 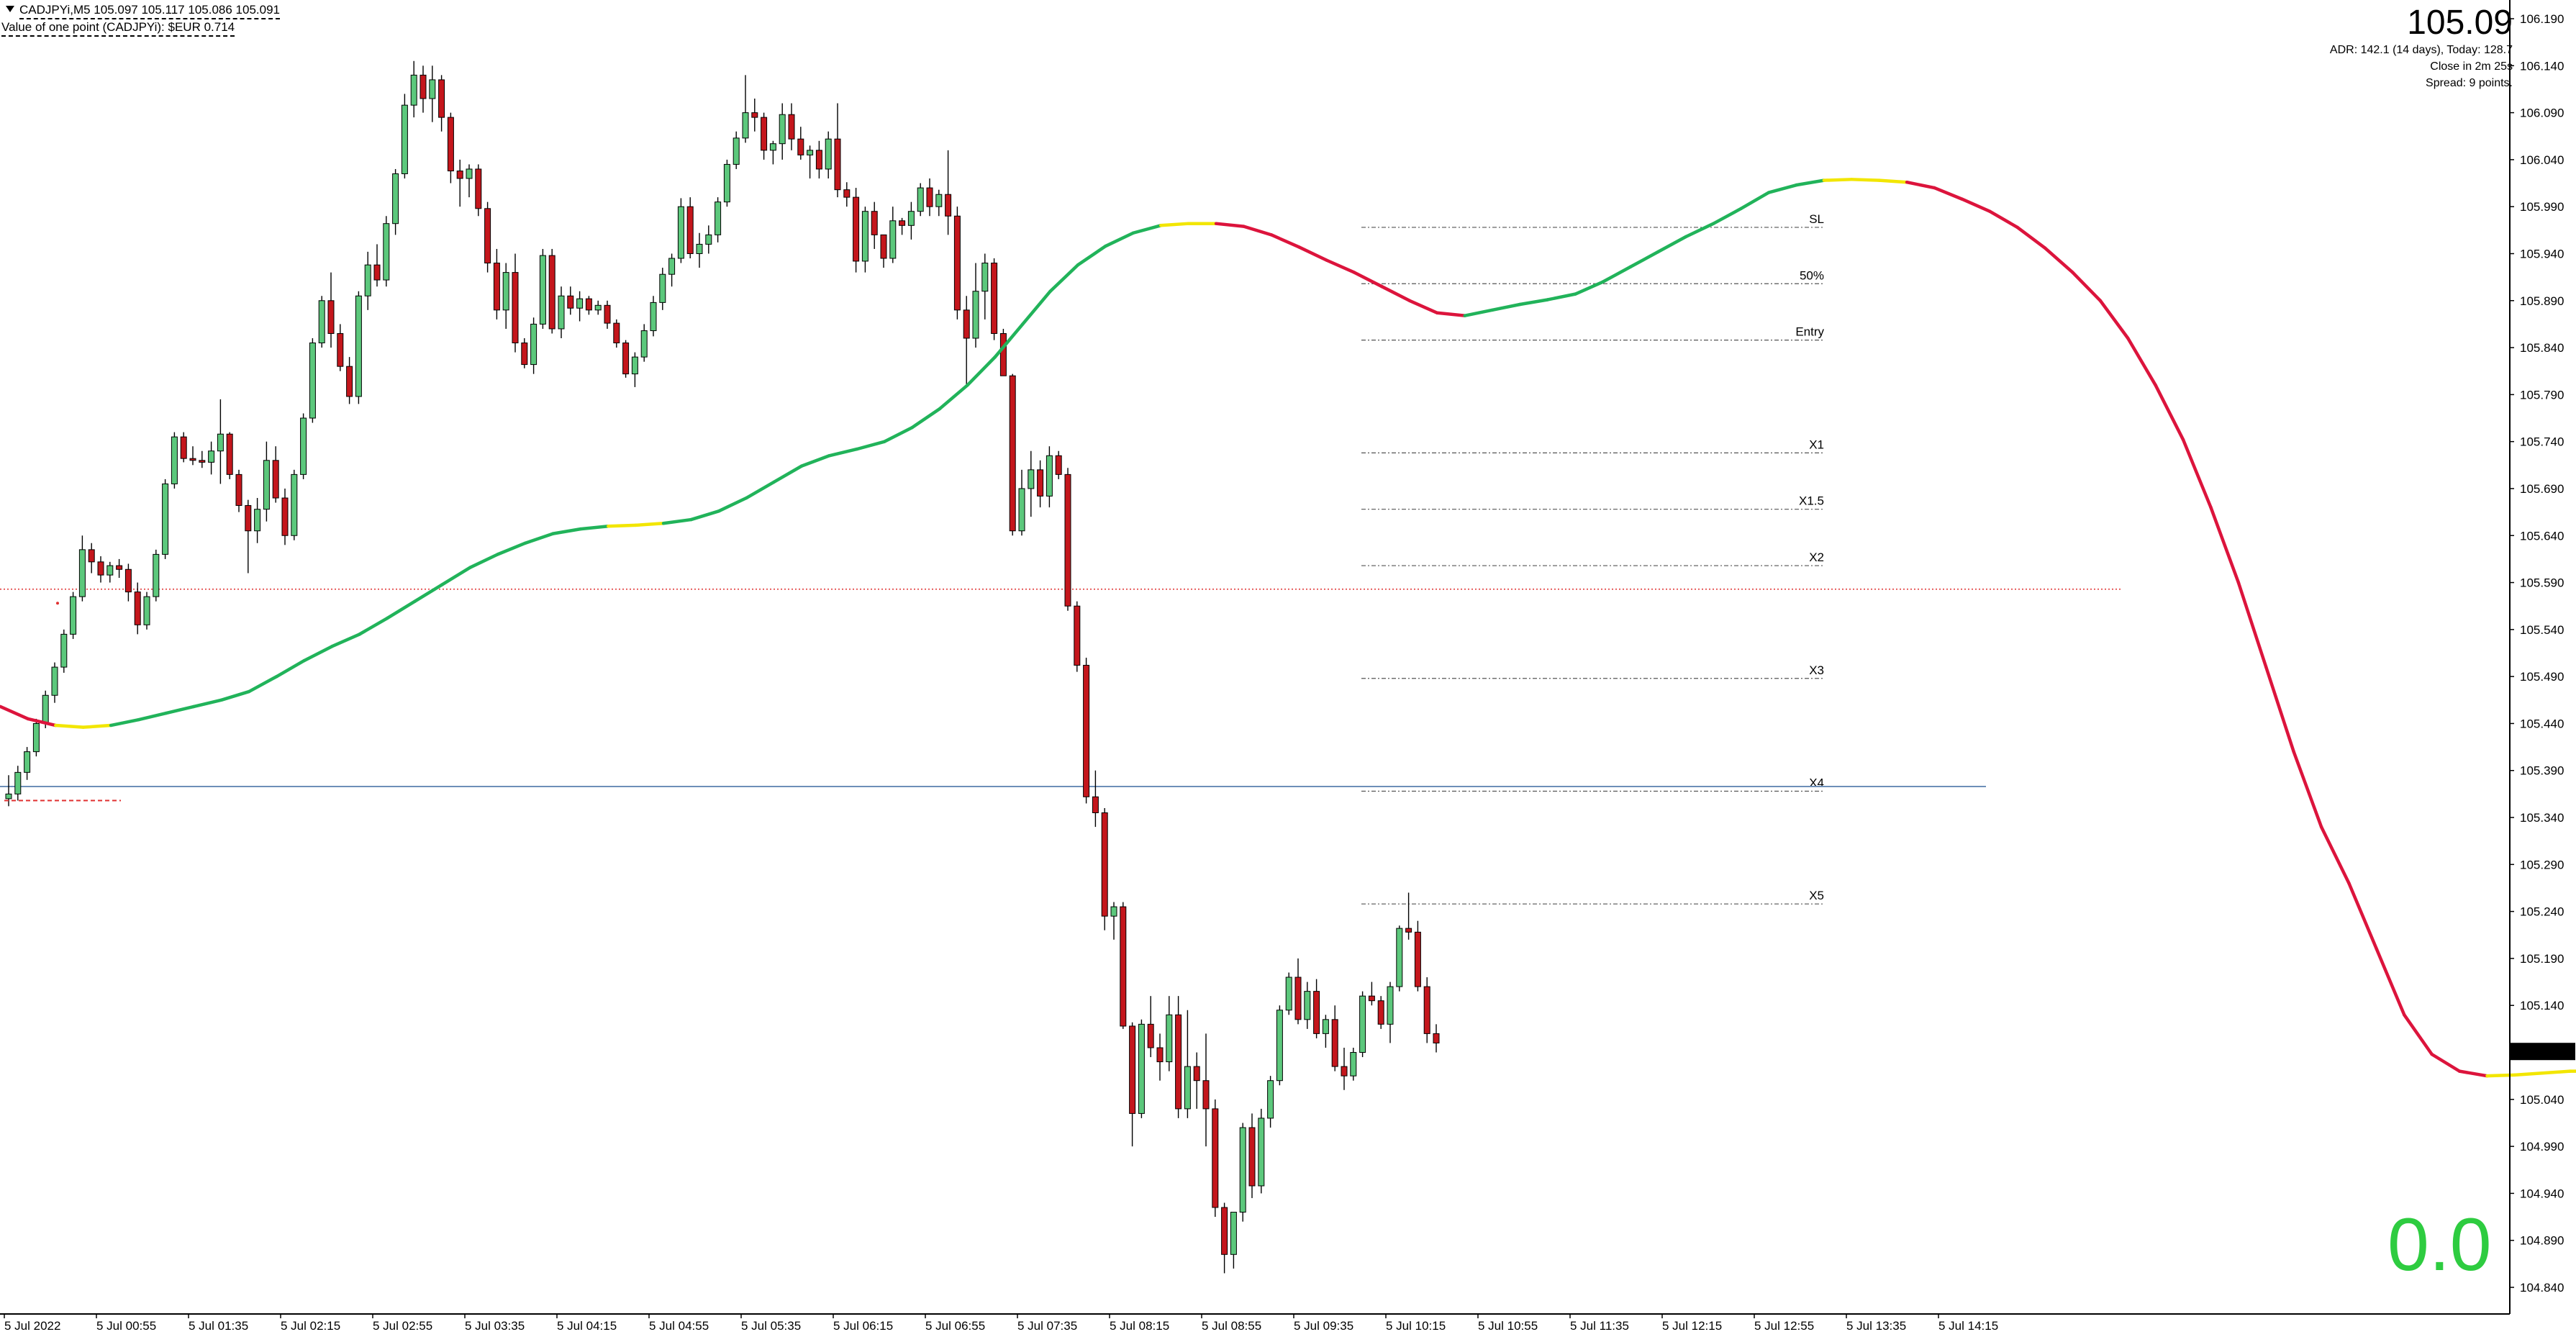 What do you see at coordinates (118, 28) in the screenshot?
I see `point-value-info: Value of one point (CADJPYi): $EUR 0.714` at bounding box center [118, 28].